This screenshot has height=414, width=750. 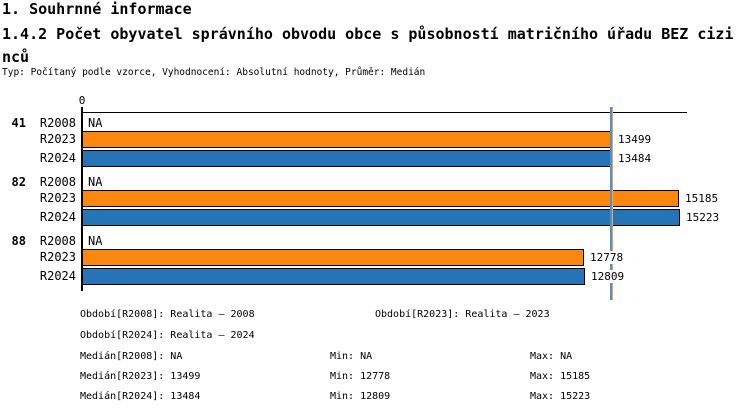 What do you see at coordinates (57, 139) in the screenshot?
I see `row-label-41-R2023: R2023` at bounding box center [57, 139].